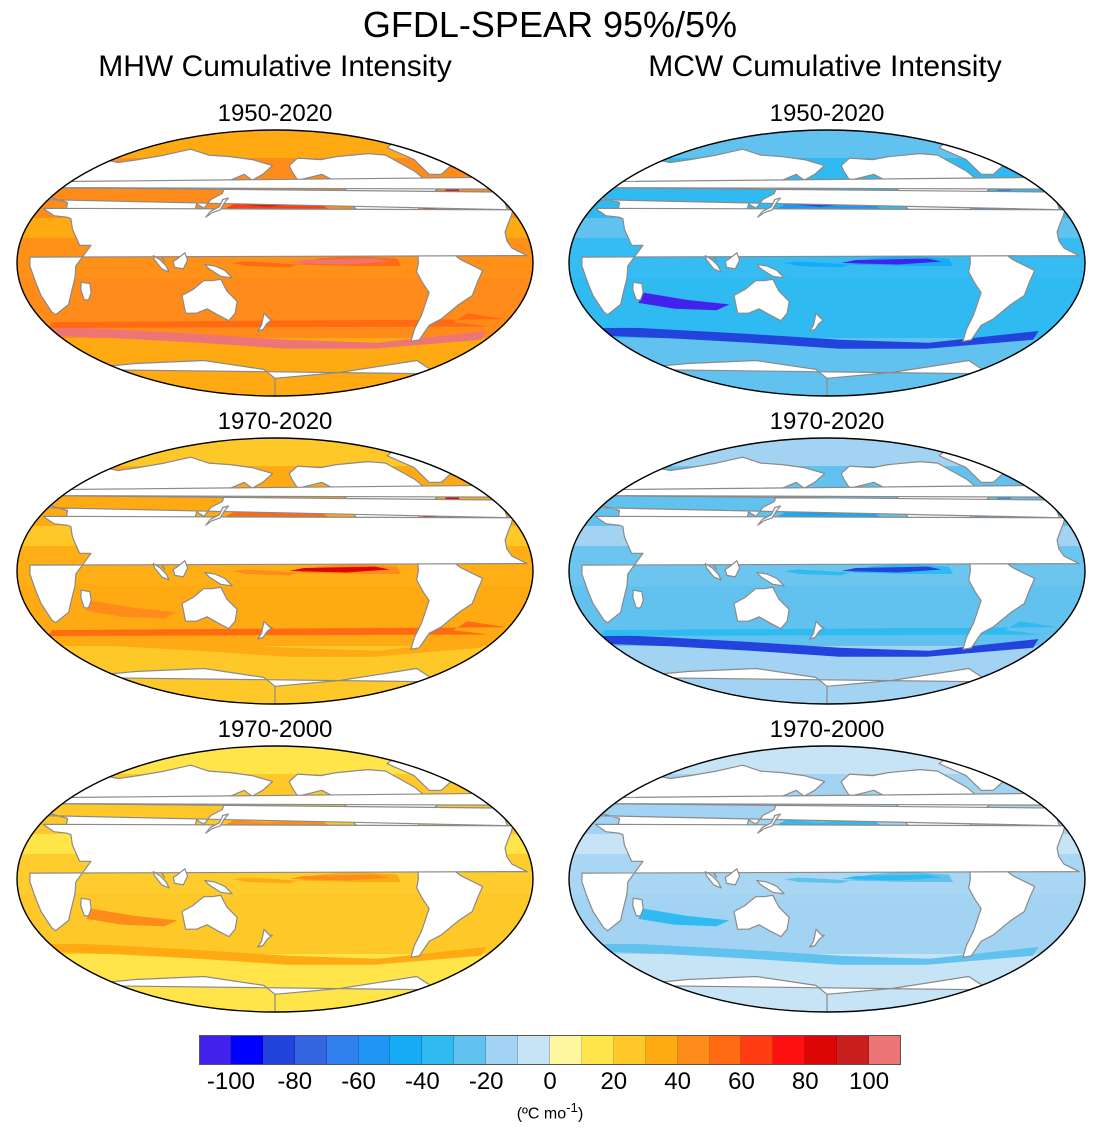 This screenshot has height=1136, width=1100. What do you see at coordinates (275, 421) in the screenshot?
I see `panel-title: 1970-2020` at bounding box center [275, 421].